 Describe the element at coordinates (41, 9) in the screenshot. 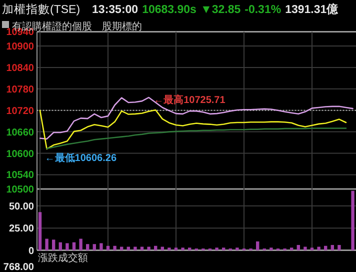

I see `chart-title: 加權指數(TSE)` at that location.